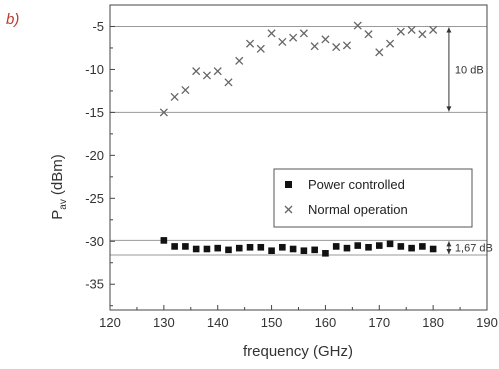 The image size is (499, 369). Describe the element at coordinates (57, 174) in the screenshot. I see `y-axis-label-unit: (dBm)` at that location.